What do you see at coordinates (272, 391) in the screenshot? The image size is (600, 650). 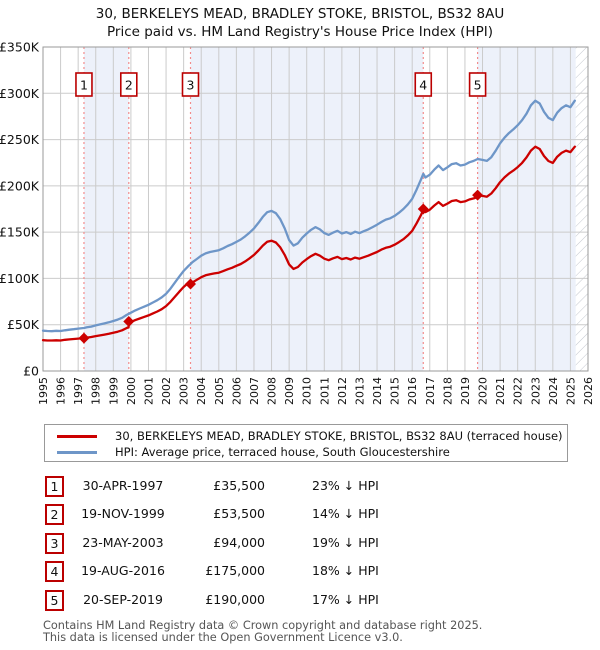 I see `svg-text: 2008` at bounding box center [272, 391].